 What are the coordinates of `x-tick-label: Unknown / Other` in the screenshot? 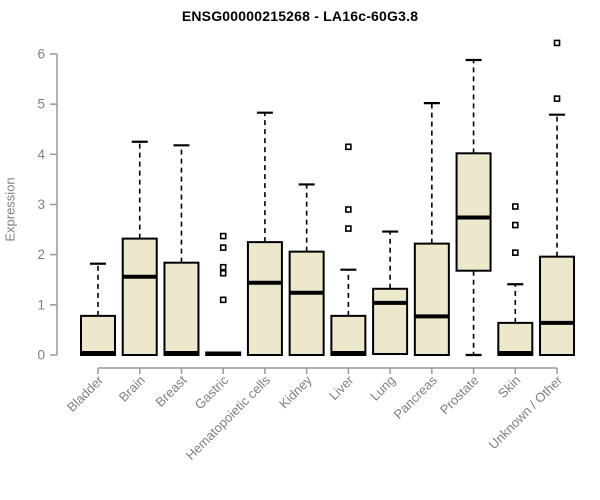 It's located at (526, 412).